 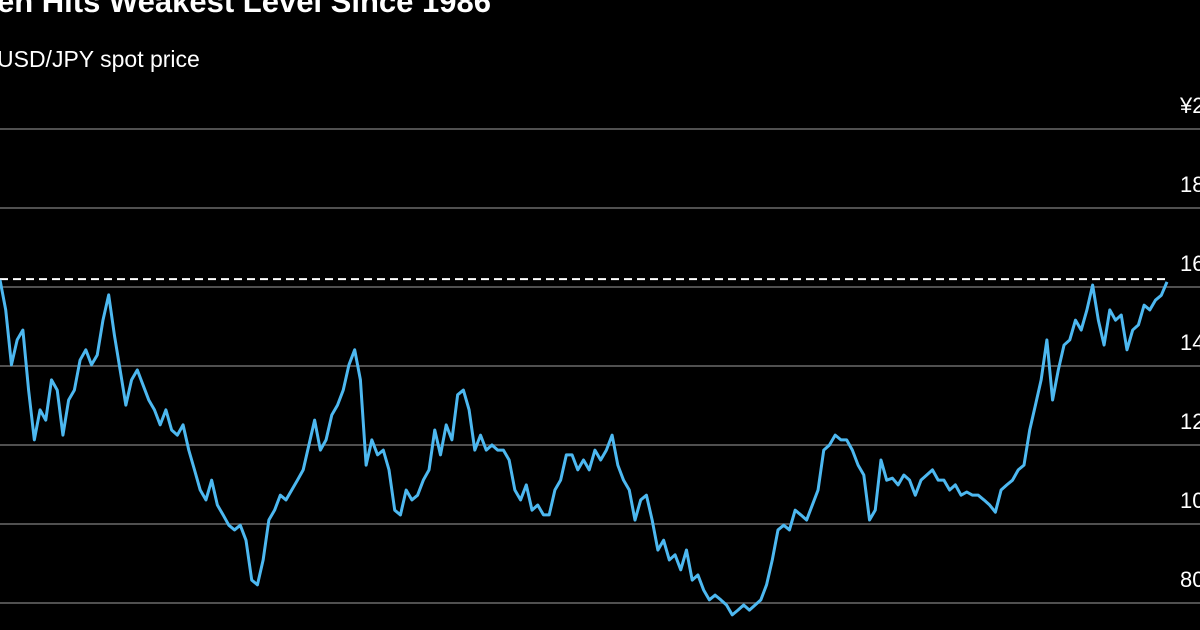 What do you see at coordinates (1189, 105) in the screenshot?
I see `y-tick-label: ¥200` at bounding box center [1189, 105].